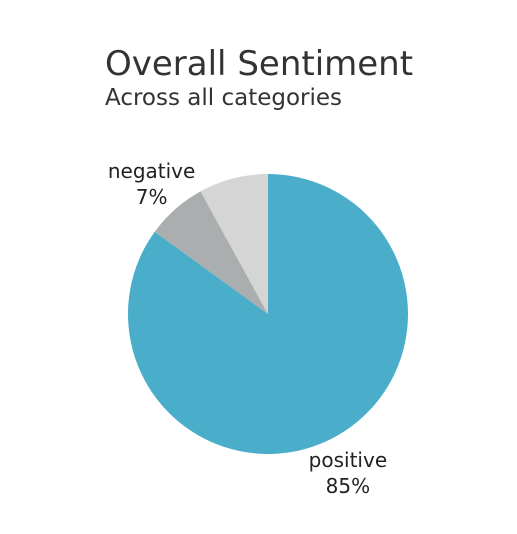 This screenshot has width=517, height=534. I want to click on slice-label-negative: negative, so click(151, 171).